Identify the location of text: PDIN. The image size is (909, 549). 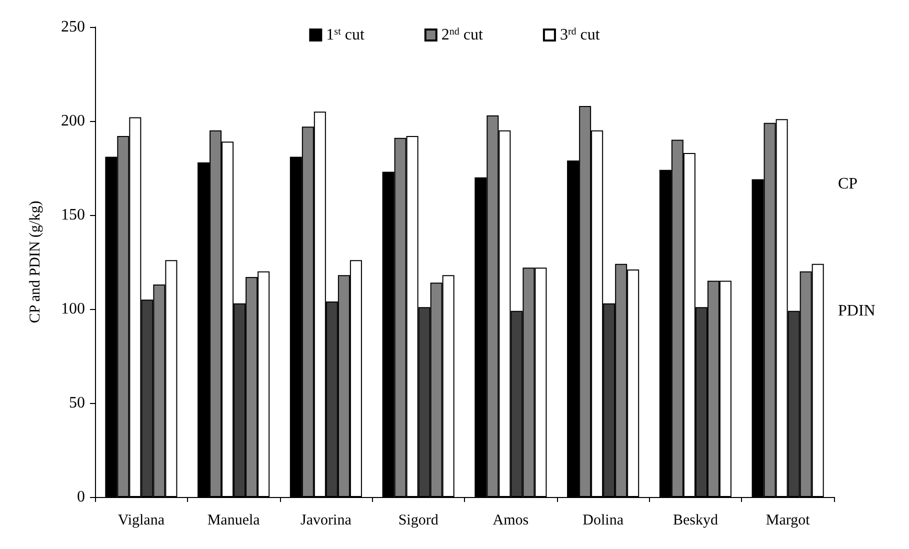
(857, 311).